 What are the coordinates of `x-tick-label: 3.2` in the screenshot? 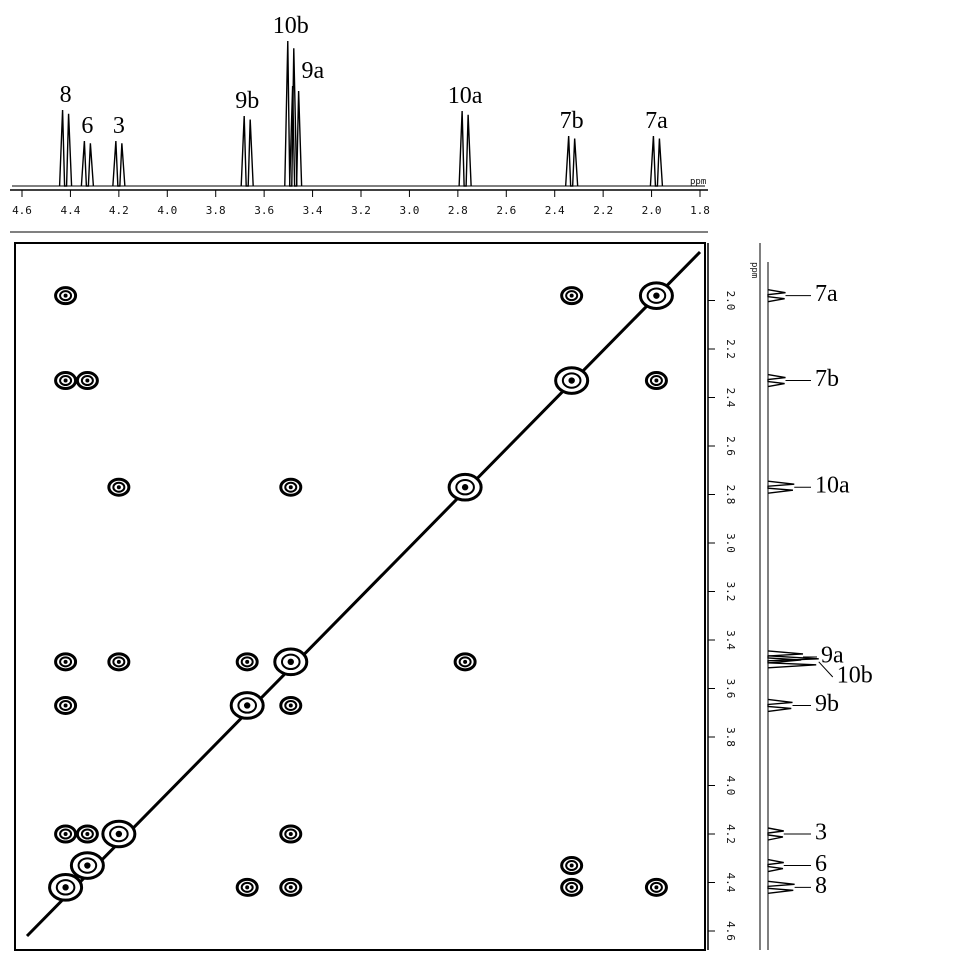 It's located at (361, 210).